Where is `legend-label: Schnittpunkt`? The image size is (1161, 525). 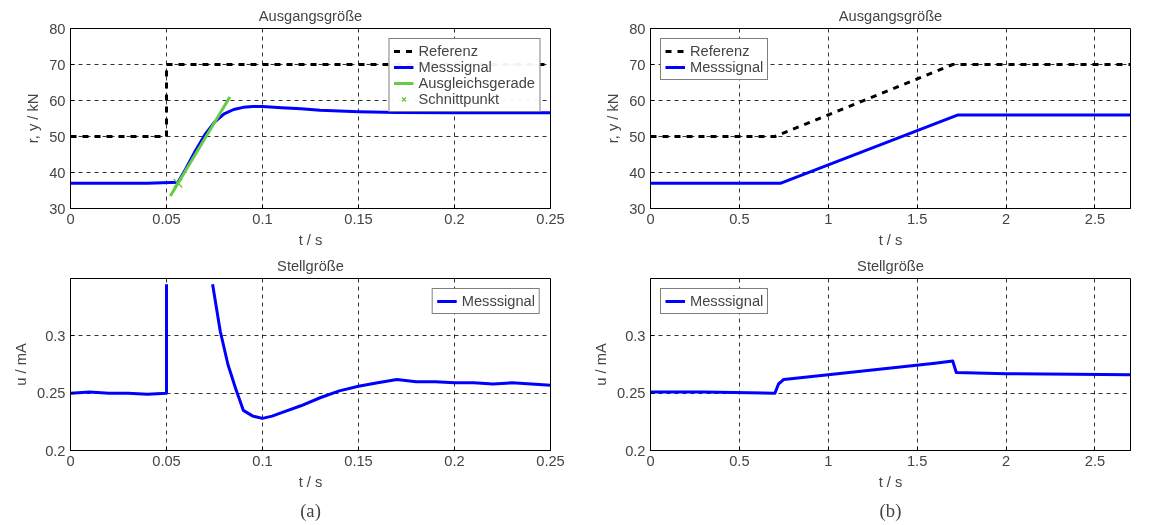 legend-label: Schnittpunkt is located at coordinates (459, 99).